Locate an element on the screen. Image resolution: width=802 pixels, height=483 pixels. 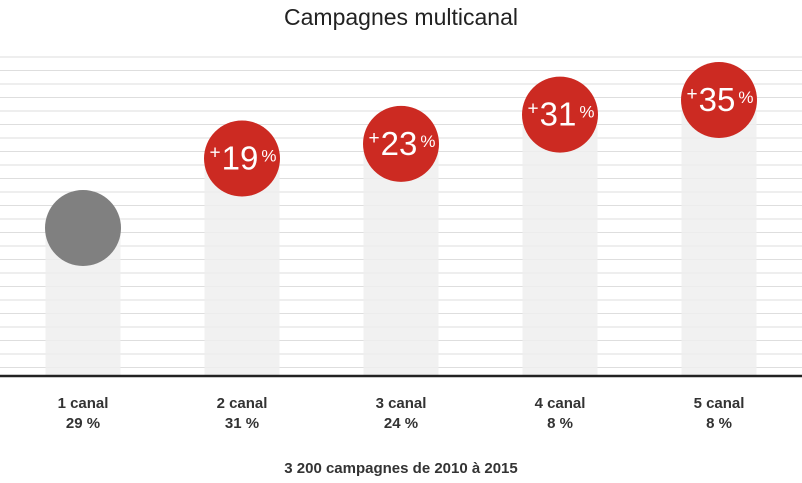
category-share: 24 % is located at coordinates (401, 423).